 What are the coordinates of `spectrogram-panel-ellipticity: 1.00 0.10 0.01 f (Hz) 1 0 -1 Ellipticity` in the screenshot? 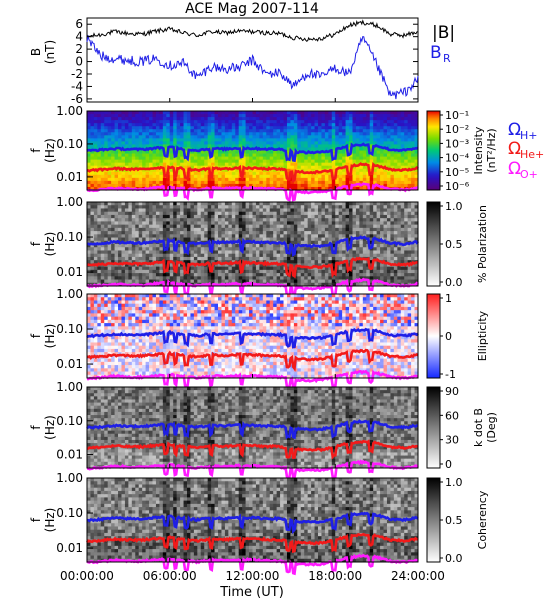 It's located at (259, 339).